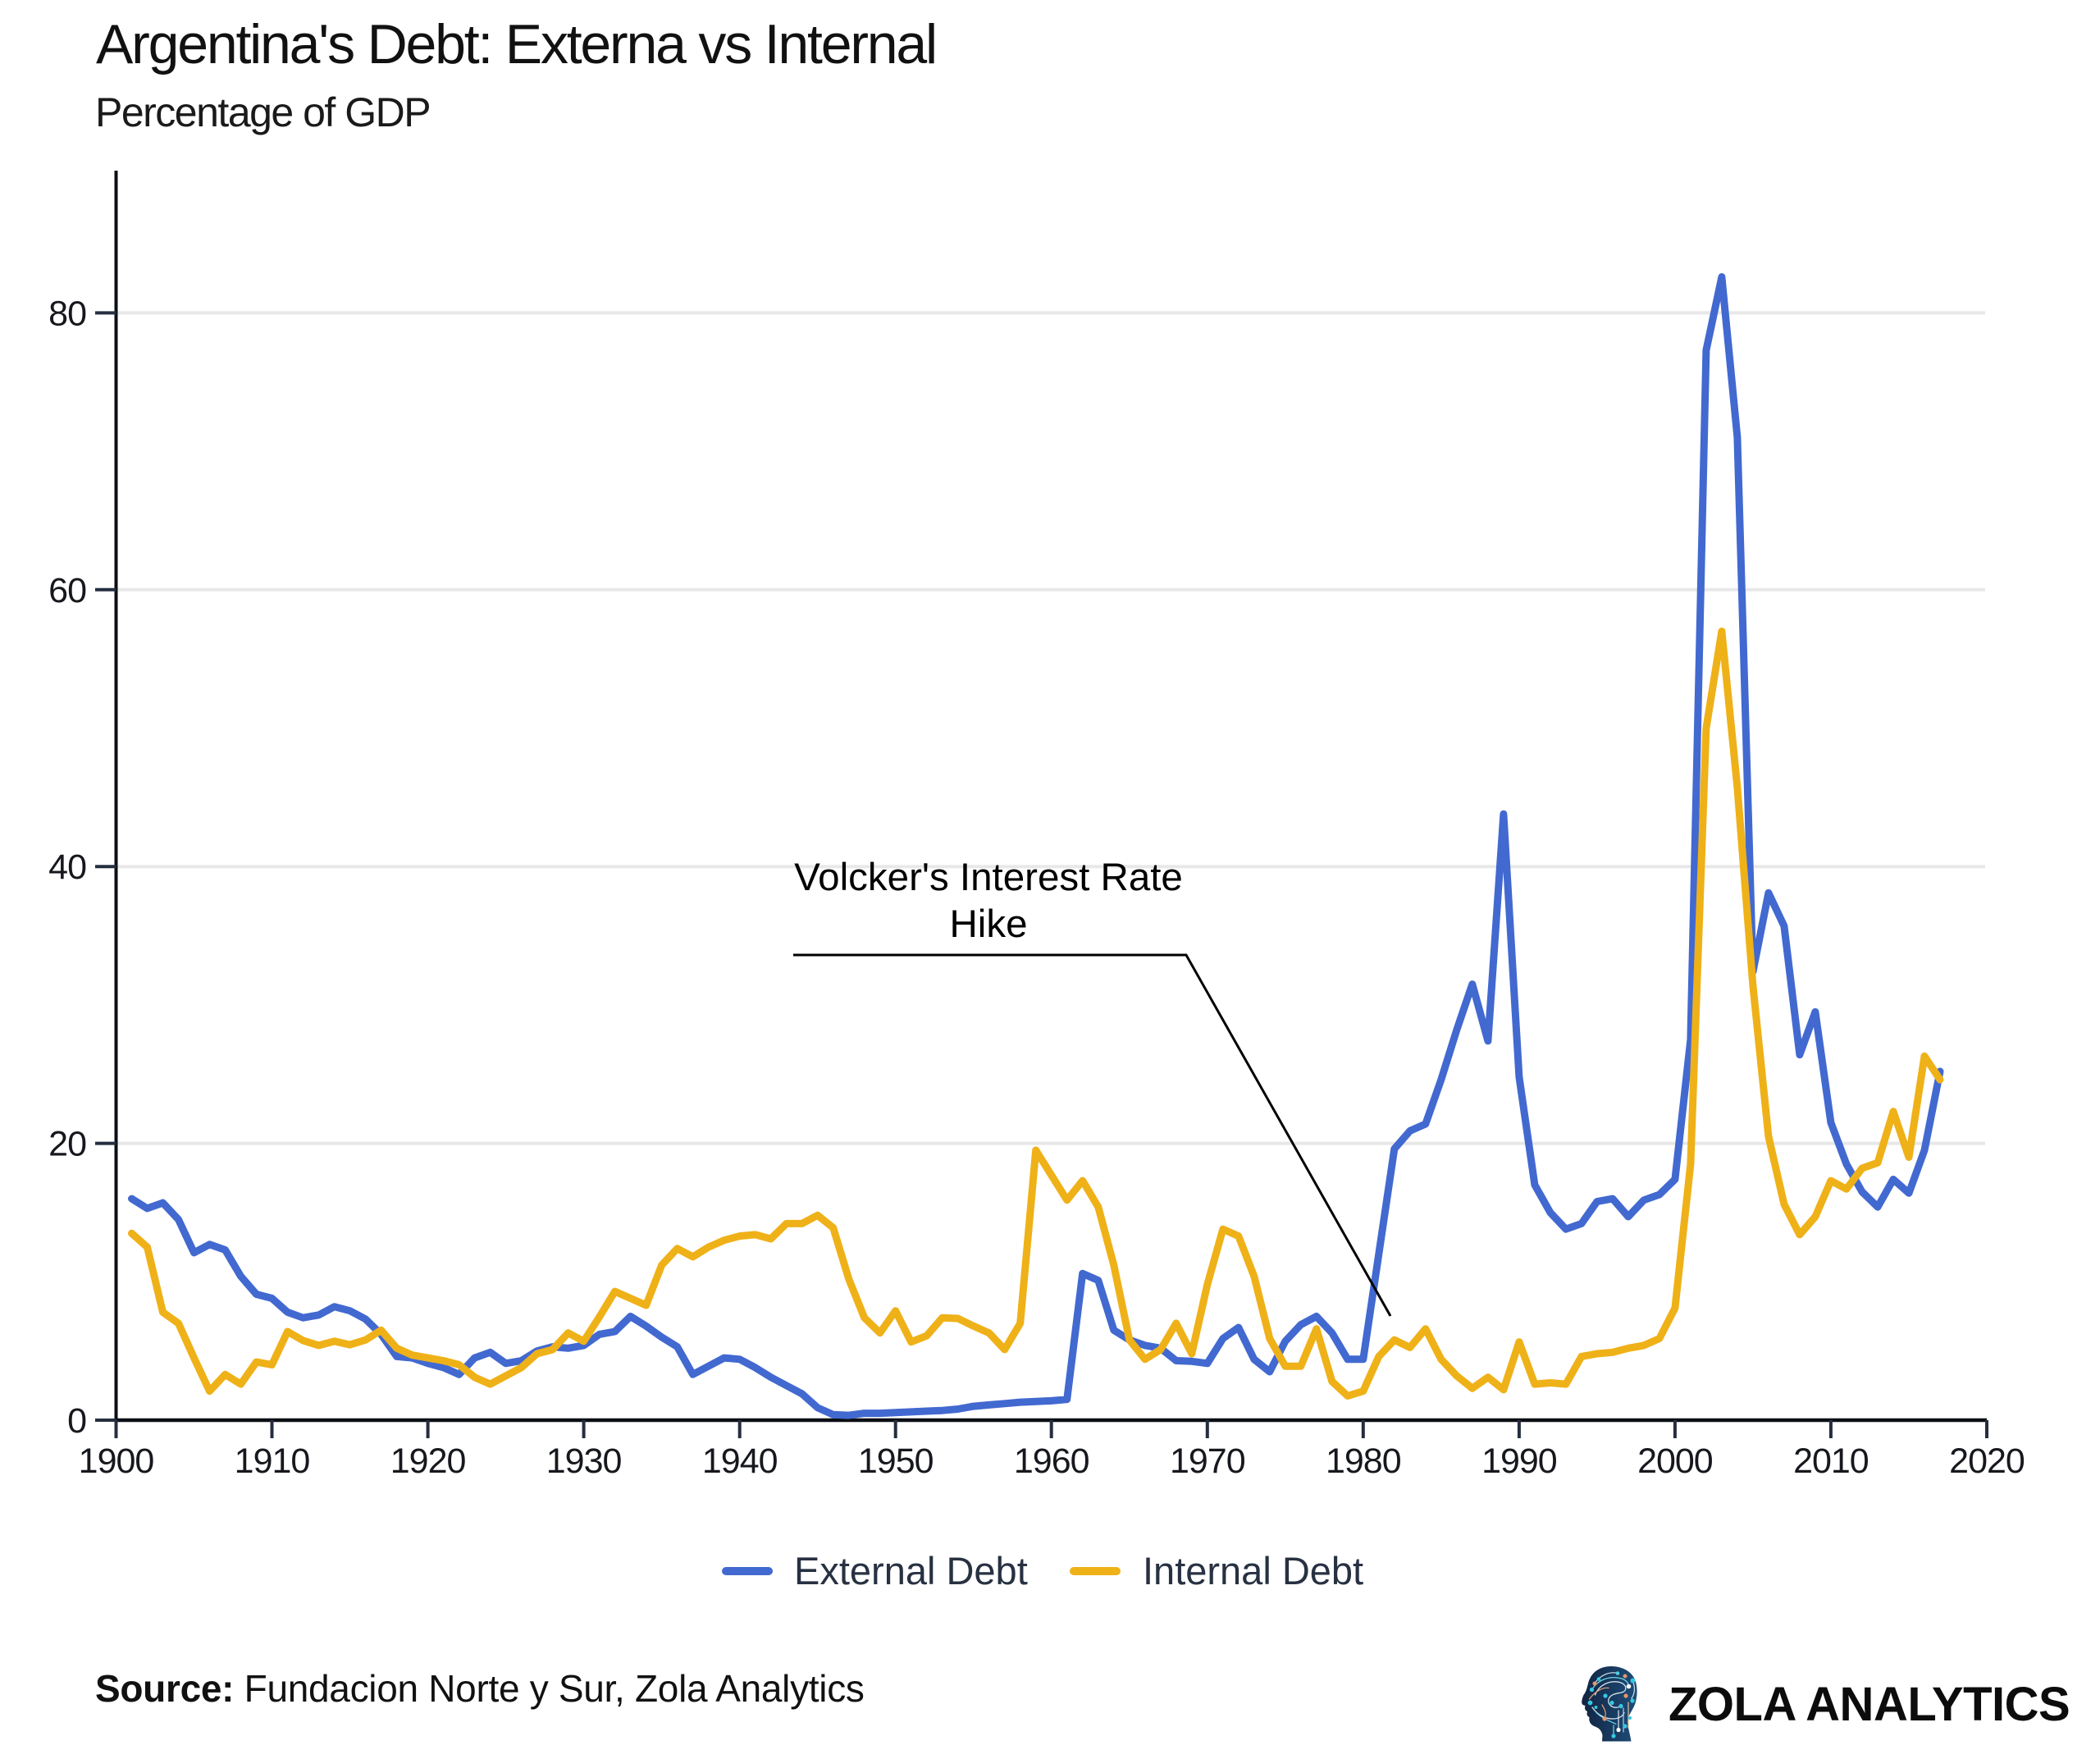 Image resolution: width=2100 pixels, height=1759 pixels. Describe the element at coordinates (911, 1570) in the screenshot. I see `svg-text: External Debt` at that location.